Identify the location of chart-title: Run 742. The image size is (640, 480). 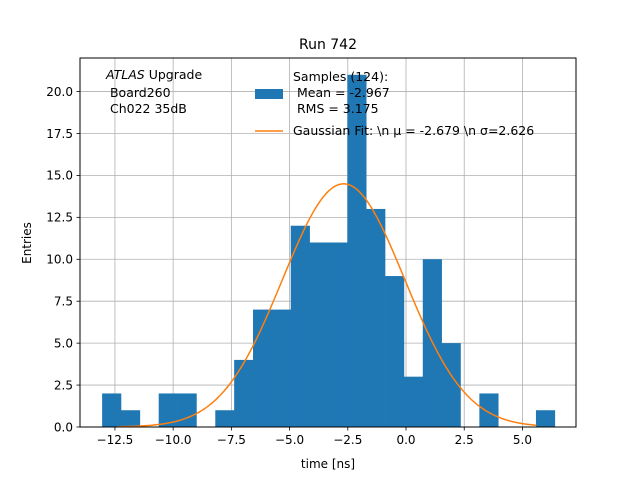
(328, 45).